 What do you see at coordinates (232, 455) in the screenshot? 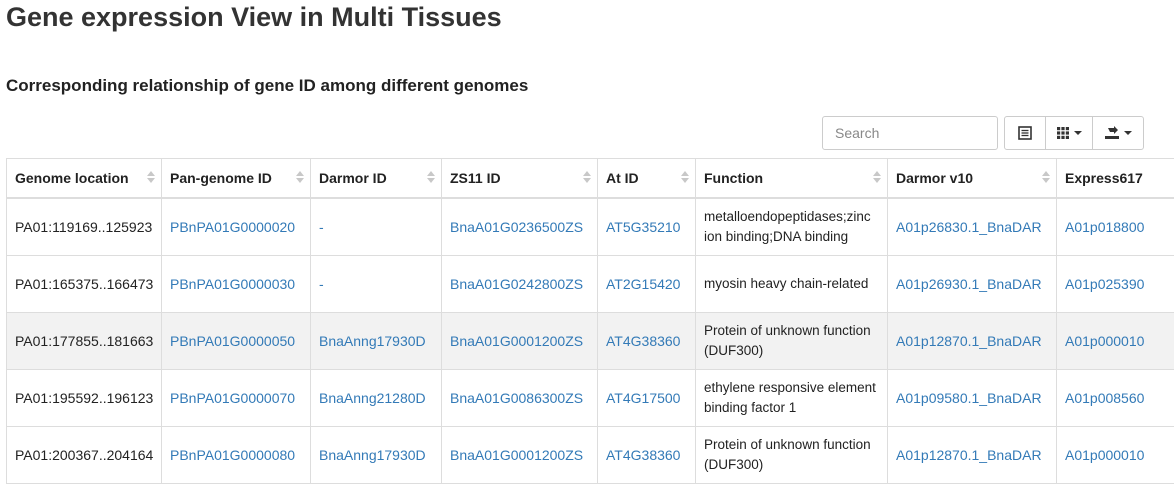
I see `pan-genome-id-link: PBnPA01G0000080` at bounding box center [232, 455].